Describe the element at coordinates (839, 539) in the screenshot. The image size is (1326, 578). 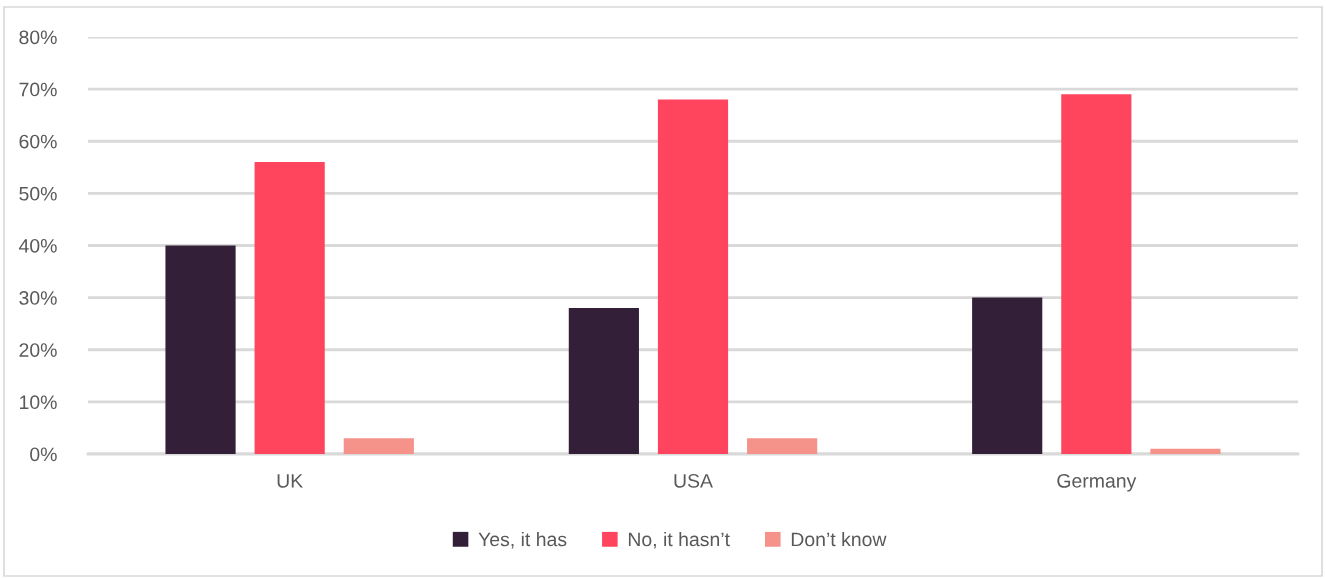
I see `legend-label: Don’t know` at that location.